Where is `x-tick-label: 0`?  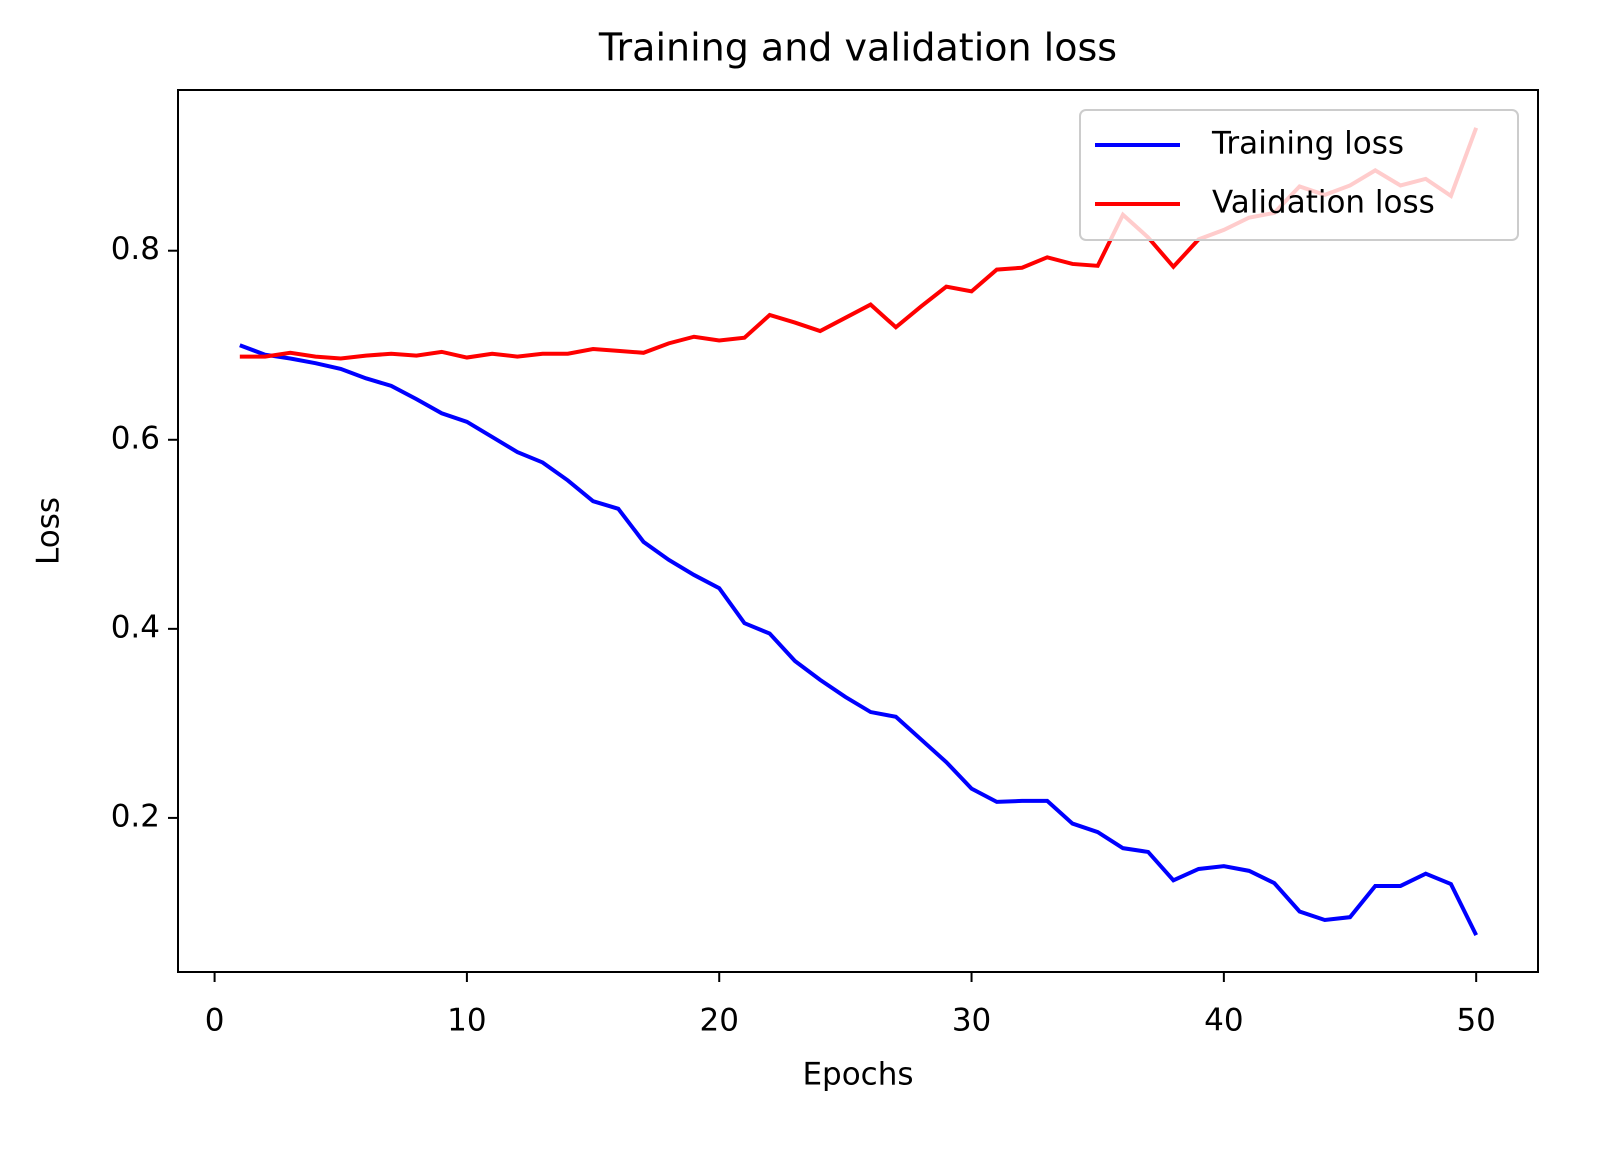
x-tick-label: 0 is located at coordinates (215, 1021).